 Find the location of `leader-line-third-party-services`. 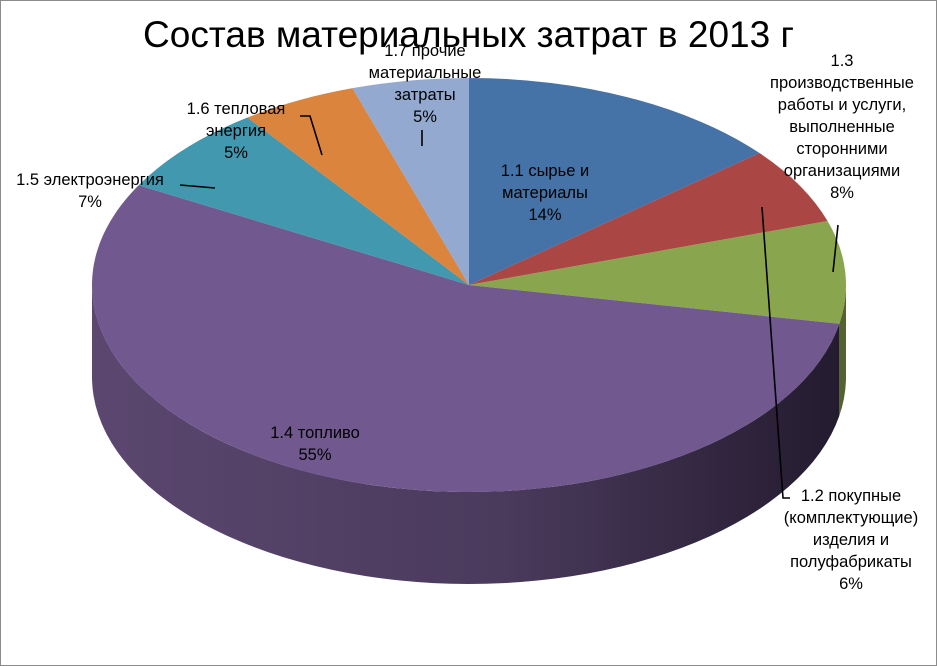

leader-line-third-party-services is located at coordinates (835, 248).